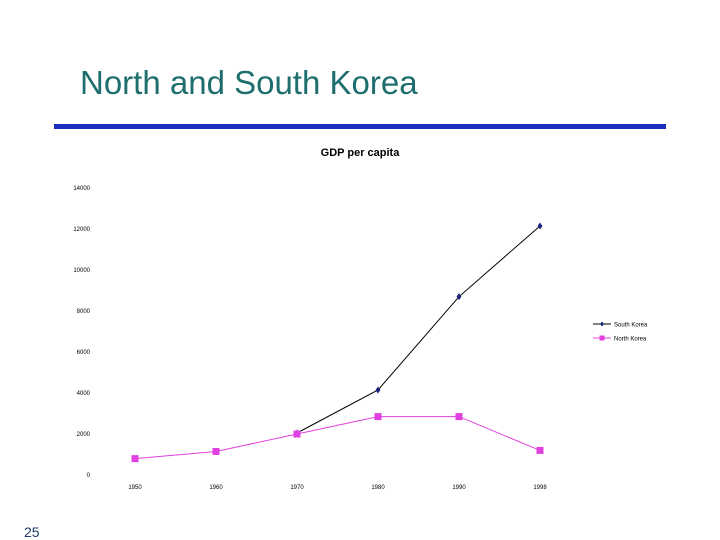 The image size is (720, 540). I want to click on chart-title: GDP per capita, so click(361, 153).